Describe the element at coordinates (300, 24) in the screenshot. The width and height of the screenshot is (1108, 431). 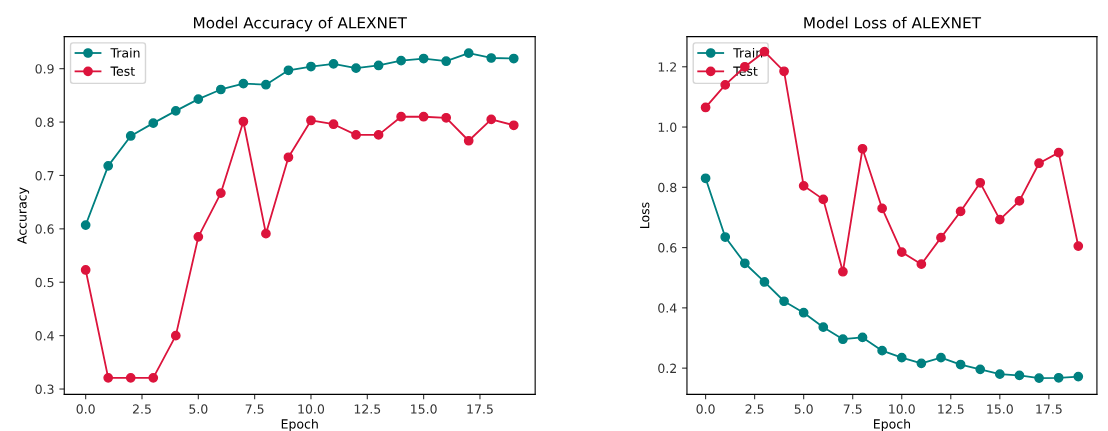
I see `chart-title: Model Accuracy of ALEXNET` at that location.